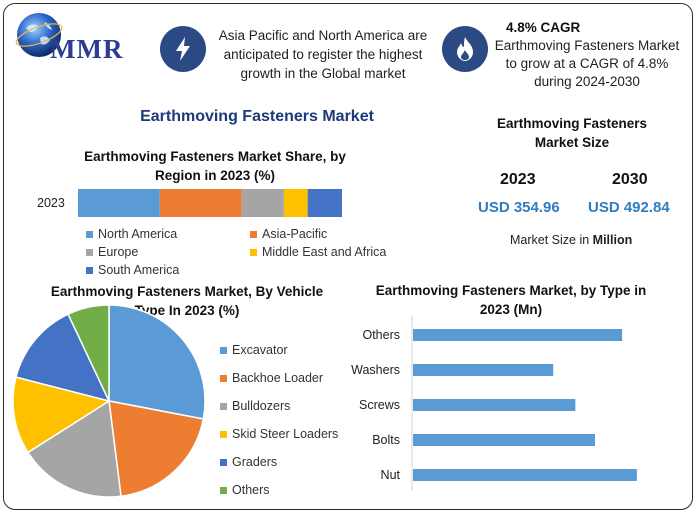 The image size is (697, 514). Describe the element at coordinates (629, 207) in the screenshot. I see `value-2030: USD 492.84` at that location.